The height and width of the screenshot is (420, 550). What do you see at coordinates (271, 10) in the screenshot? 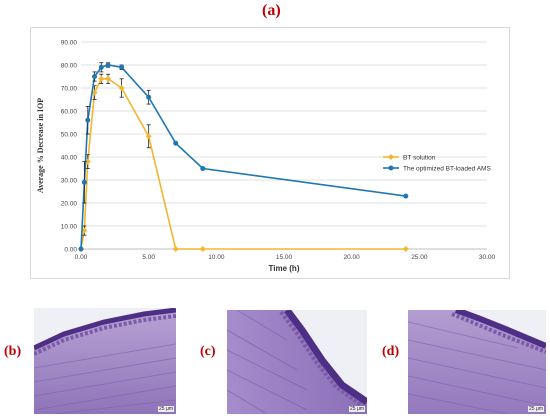
I see `panel-a-label: (a)` at bounding box center [271, 10].